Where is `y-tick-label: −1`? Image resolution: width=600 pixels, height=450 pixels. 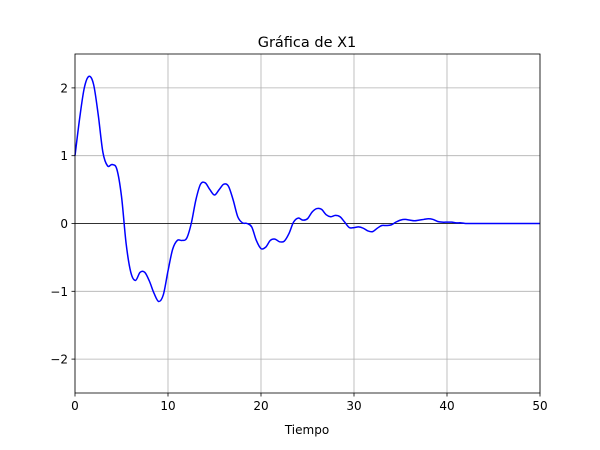
y-tick-label: −1 is located at coordinates (59, 292).